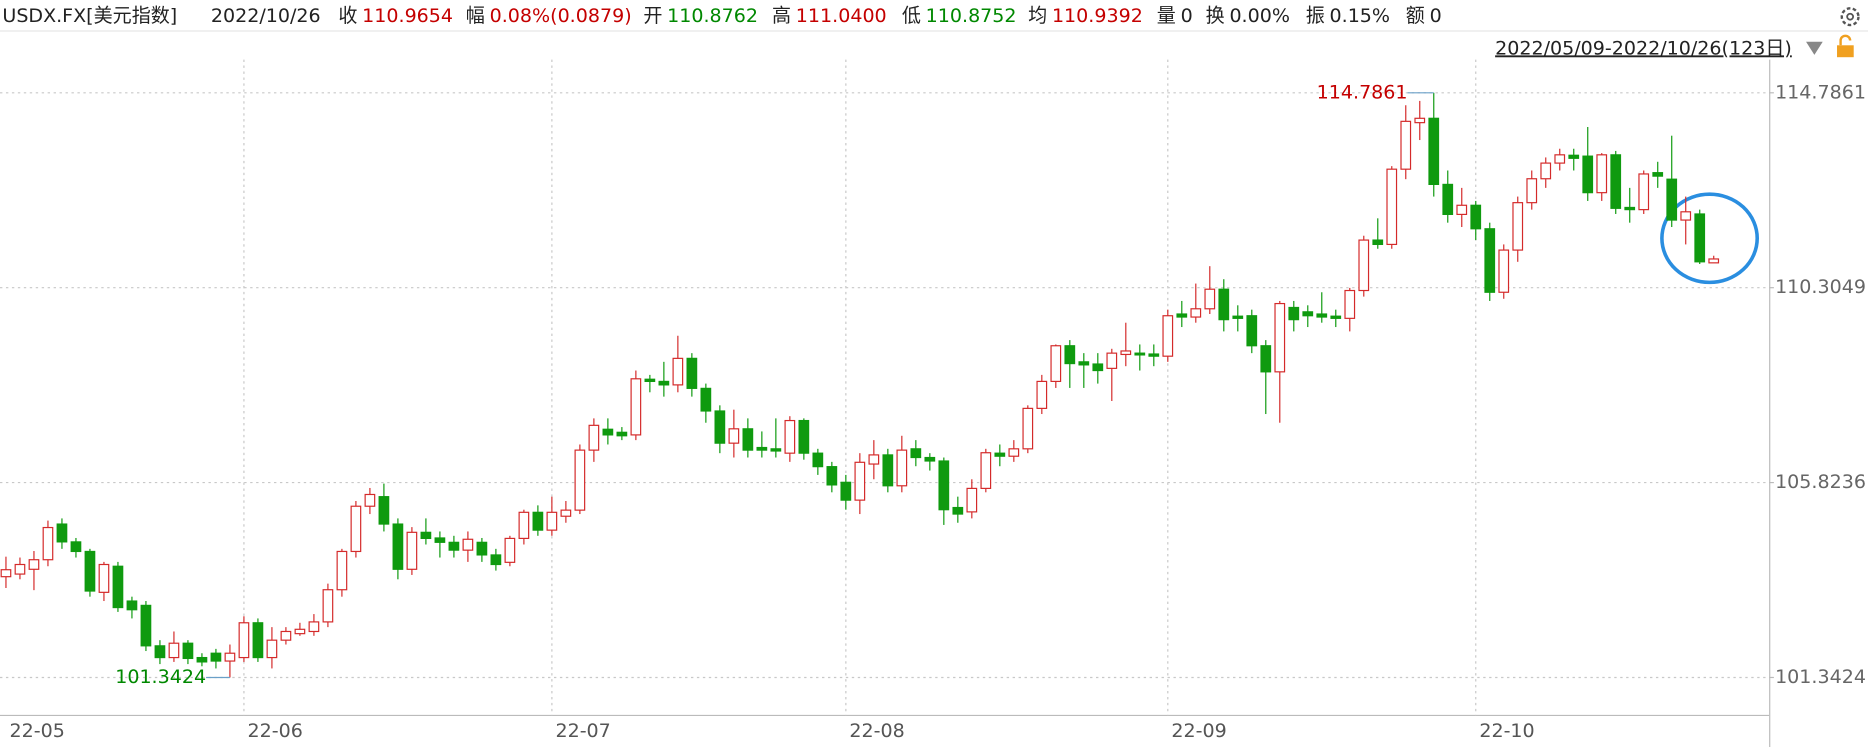 The width and height of the screenshot is (1868, 747). Describe the element at coordinates (1845, 51) in the screenshot. I see `lock-body` at that location.